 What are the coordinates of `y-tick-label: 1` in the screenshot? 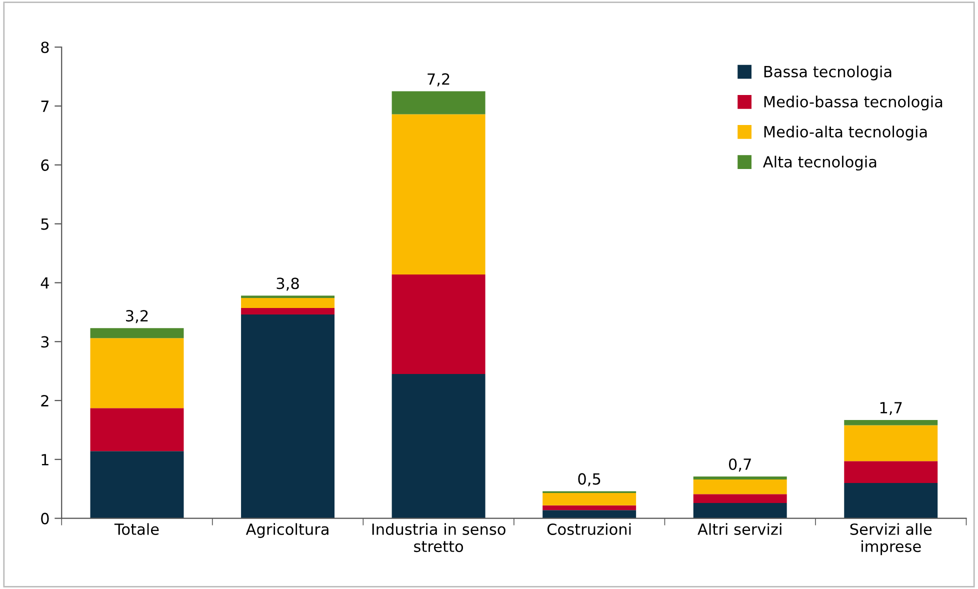 It's located at (45, 460).